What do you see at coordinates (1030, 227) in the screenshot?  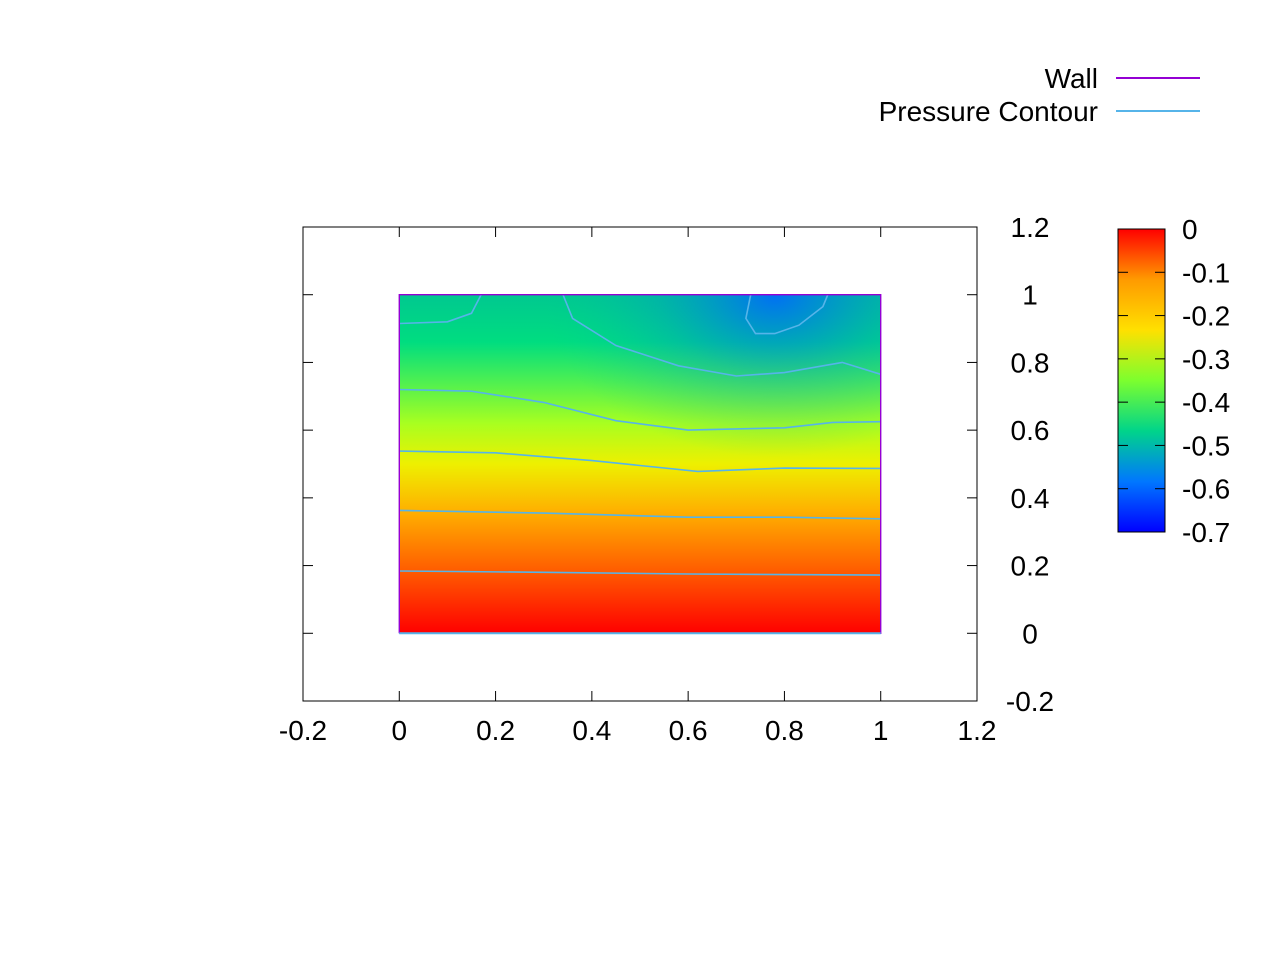 I see `y-tick-label: 1.2` at bounding box center [1030, 227].